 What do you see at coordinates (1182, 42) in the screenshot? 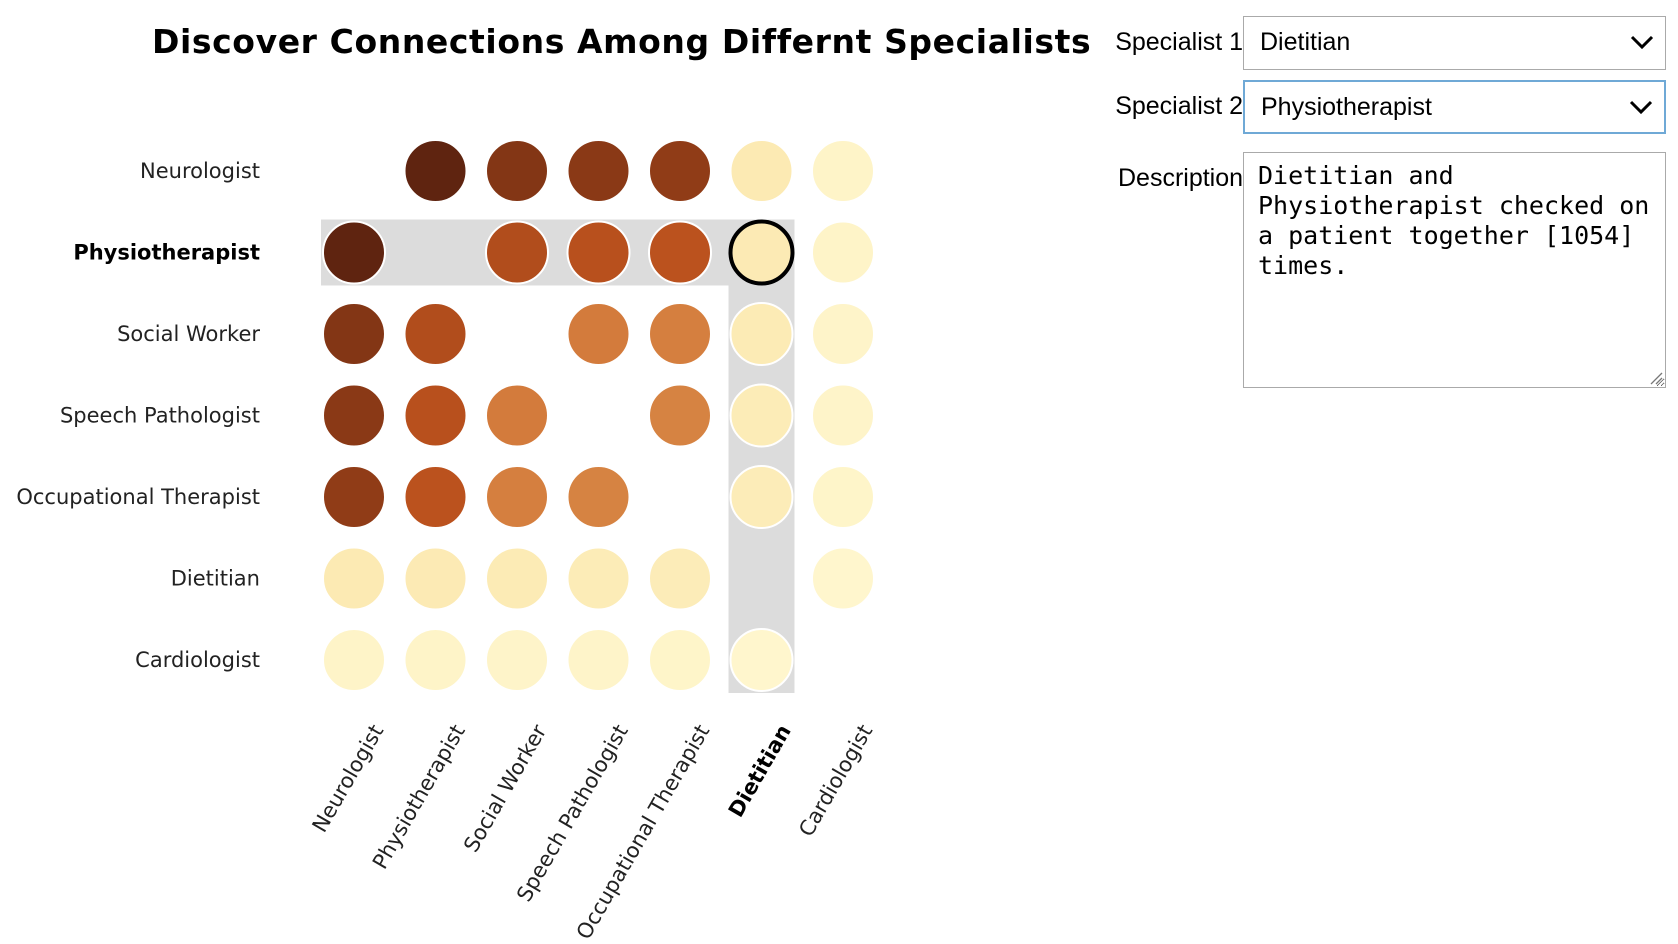
I see `specialist1-label: Specialist 1:` at bounding box center [1182, 42].